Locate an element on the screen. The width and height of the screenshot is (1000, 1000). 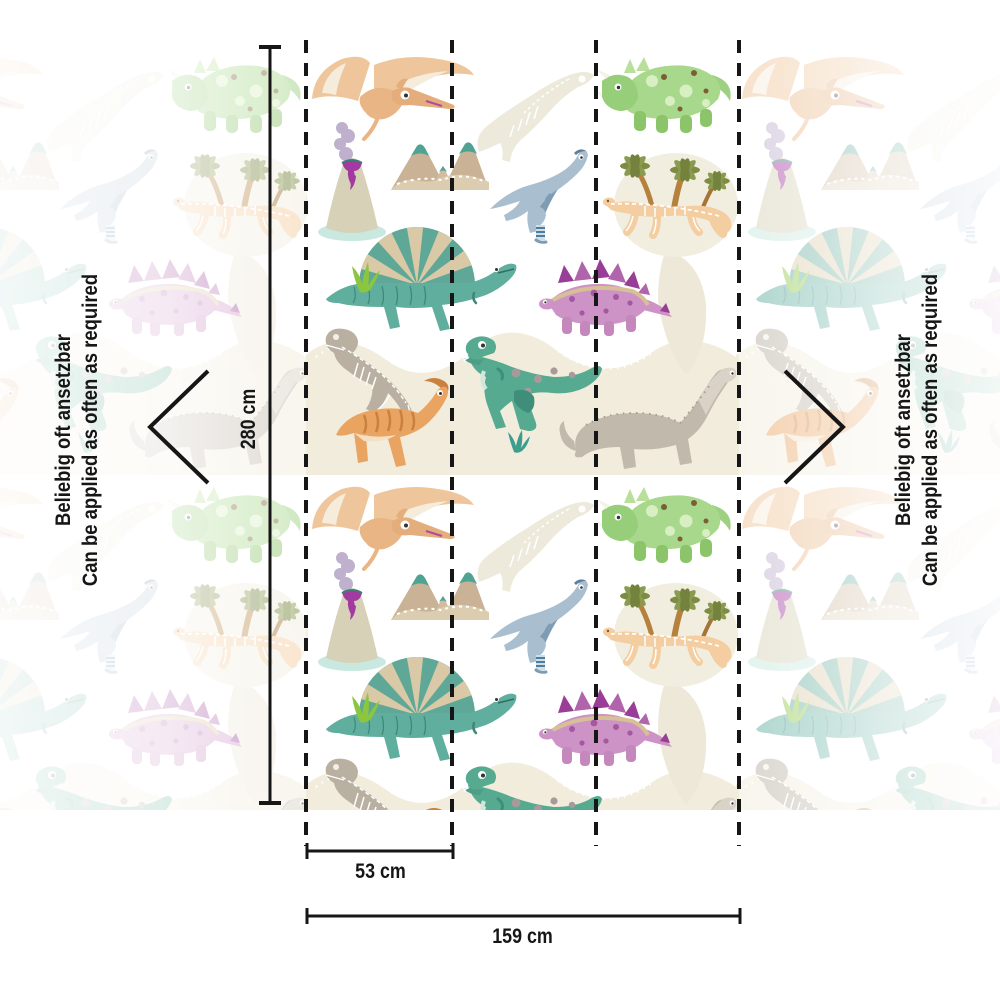
total-width-dimension-line is located at coordinates (523, 916).